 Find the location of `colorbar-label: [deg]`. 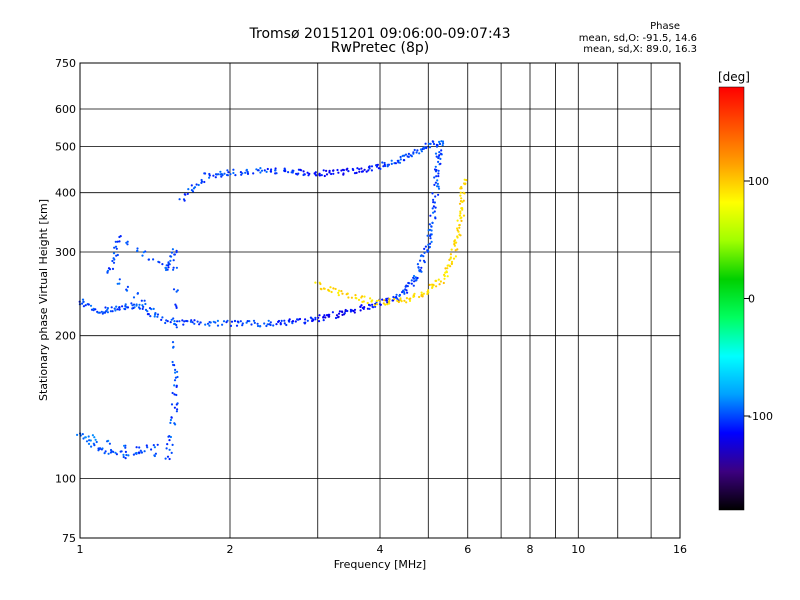

colorbar-label: [deg] is located at coordinates (734, 77).